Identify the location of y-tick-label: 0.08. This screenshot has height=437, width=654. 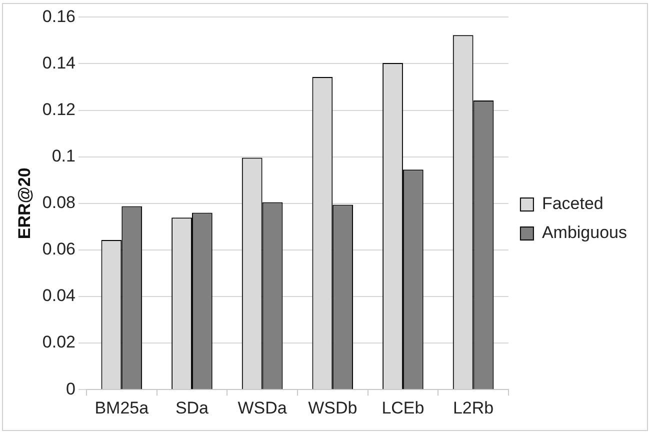
(59, 202).